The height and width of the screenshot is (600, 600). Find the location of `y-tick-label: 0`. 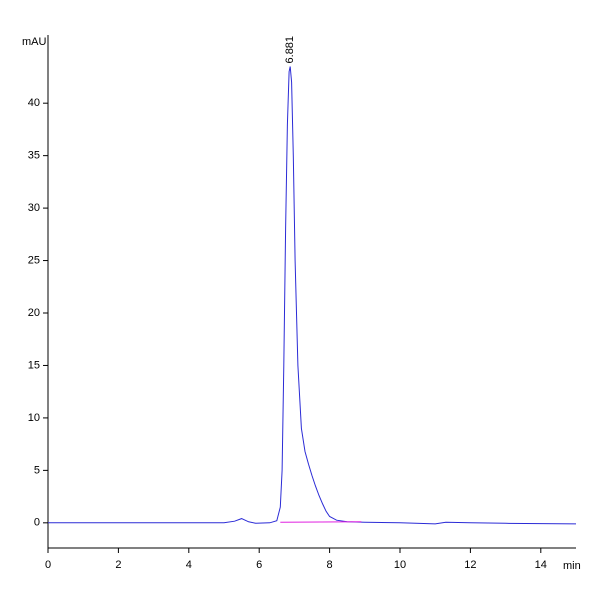

y-tick-label: 0 is located at coordinates (37, 523).